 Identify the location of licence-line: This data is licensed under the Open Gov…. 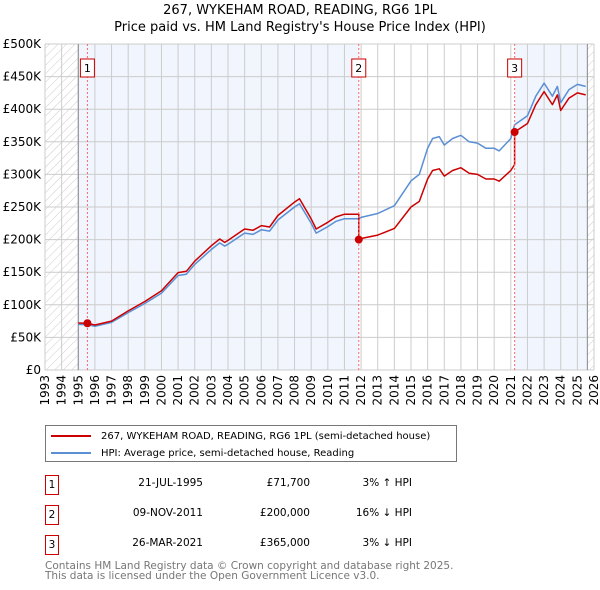
(212, 576).